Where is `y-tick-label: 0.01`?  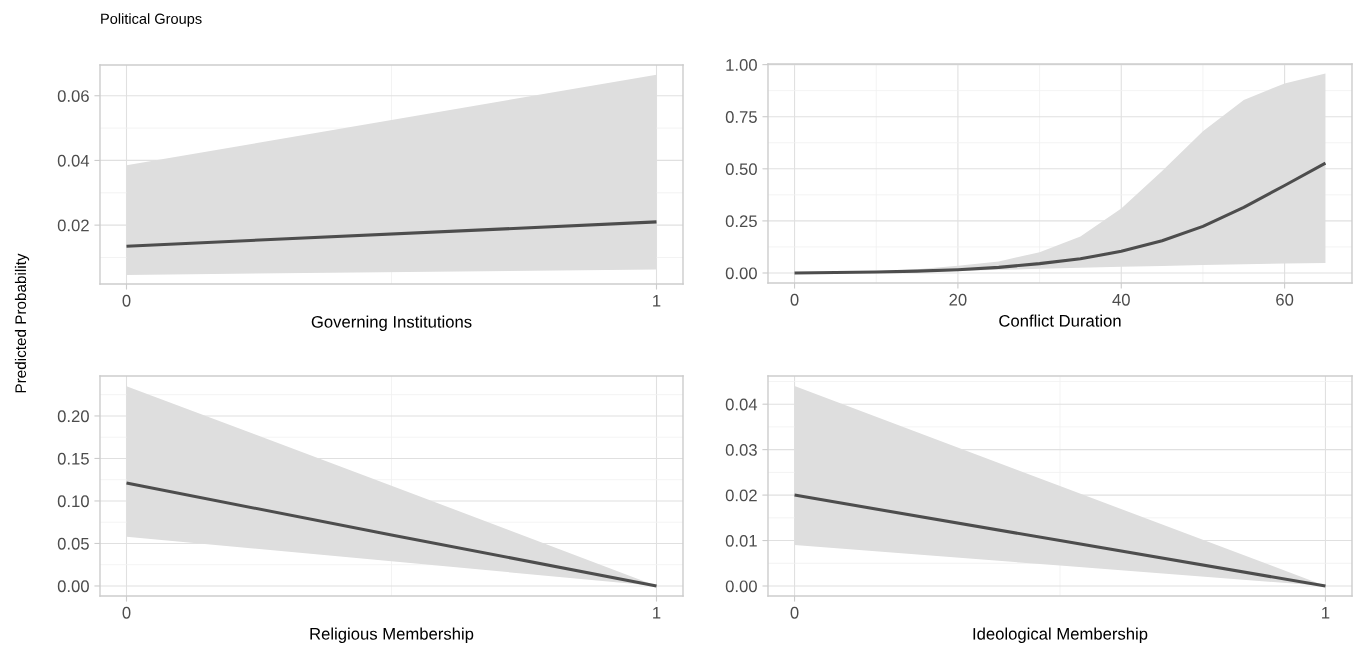 y-tick-label: 0.01 is located at coordinates (741, 540).